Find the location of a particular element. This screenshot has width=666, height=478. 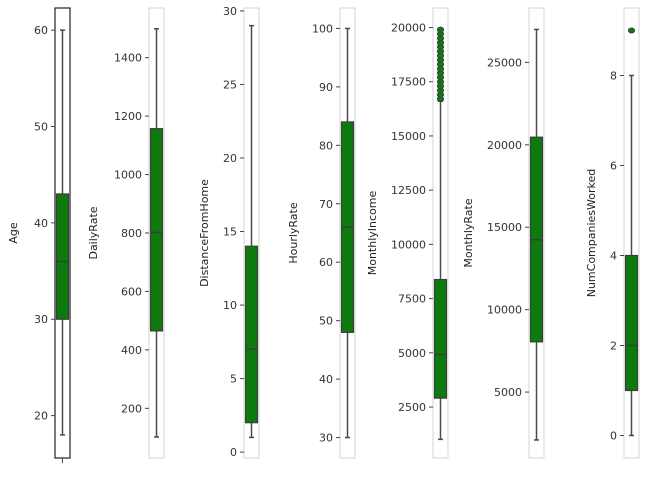

monthlyincome-ytick-label: 2500 is located at coordinates (412, 407).